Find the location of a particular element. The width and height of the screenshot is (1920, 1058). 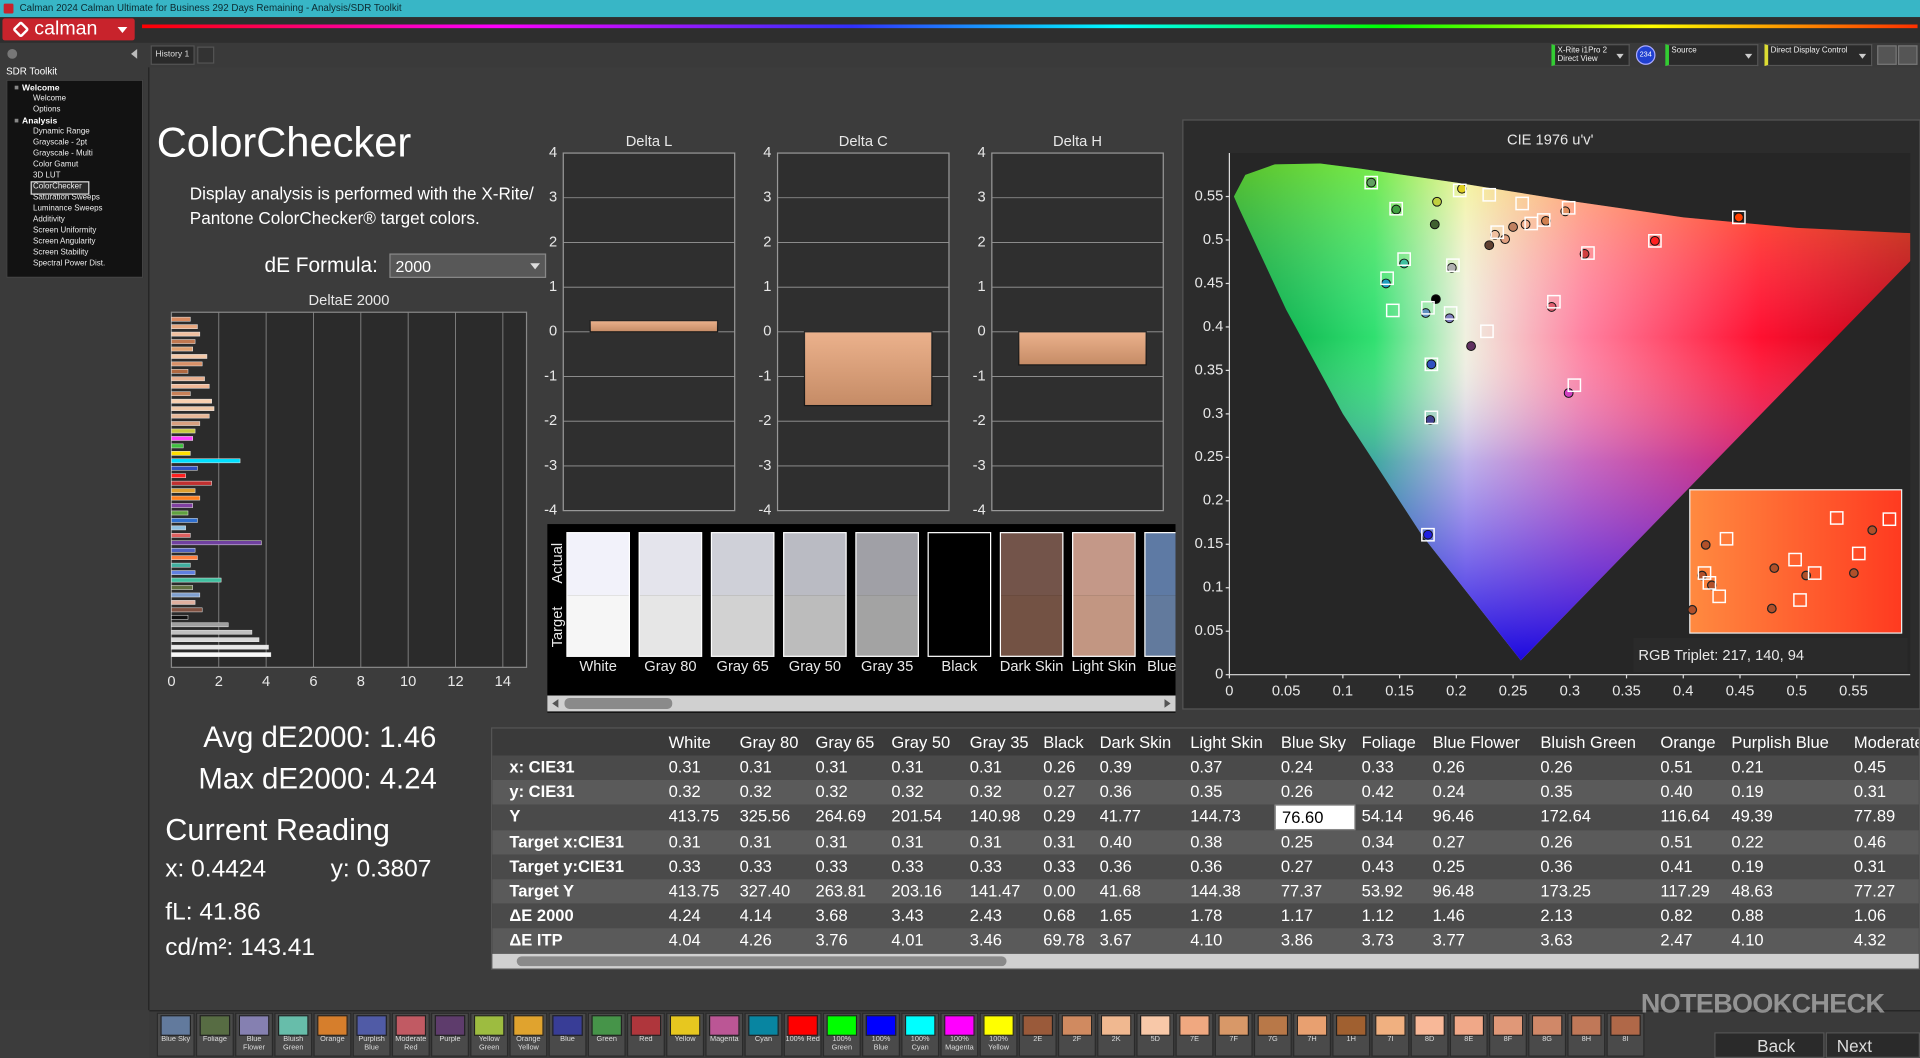

table-cell: 264.69 is located at coordinates (841, 816).